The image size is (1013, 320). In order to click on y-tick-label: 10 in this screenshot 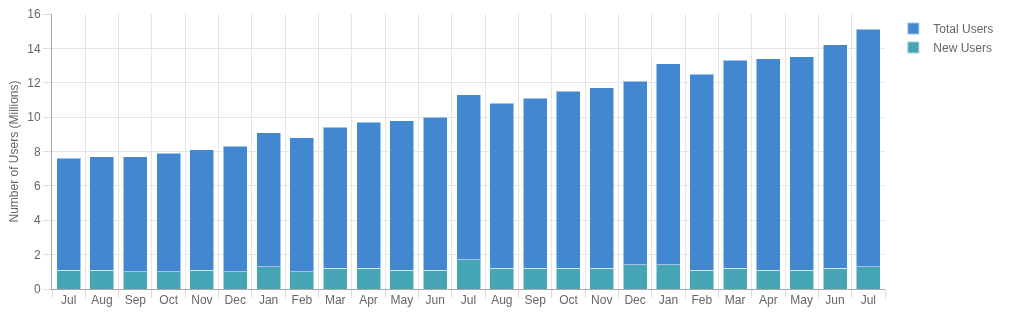, I will do `click(34, 117)`.